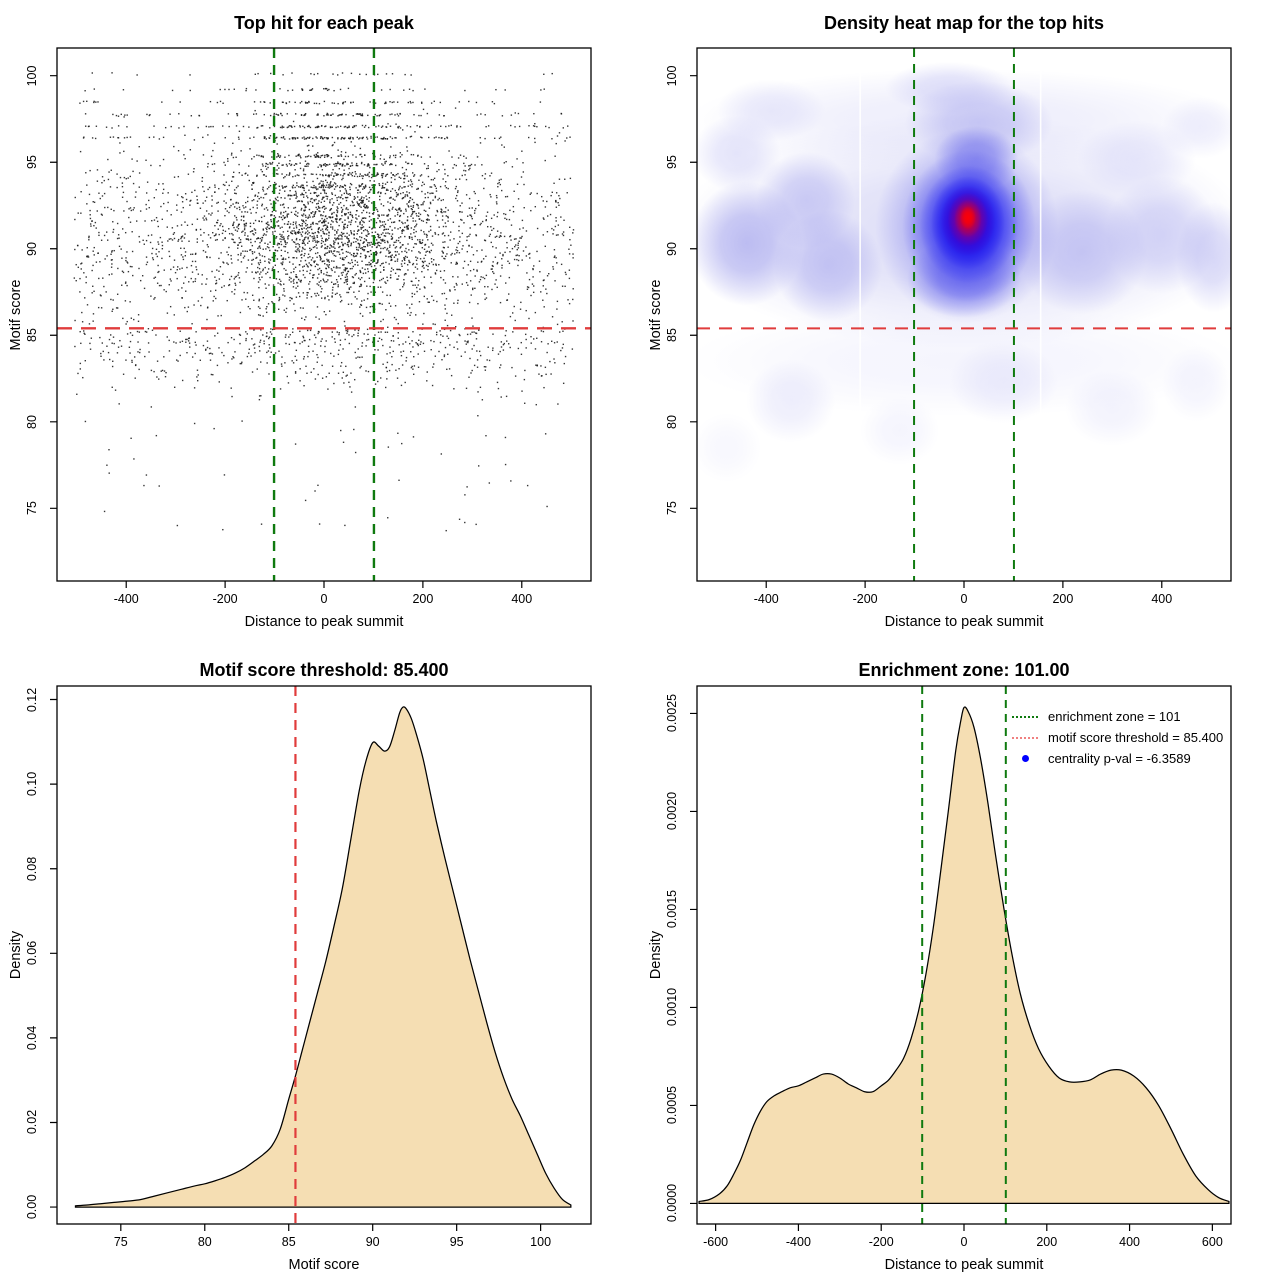 The image size is (1280, 1280). I want to click on panel-title: Motif score threshold: 85.400, so click(324, 670).